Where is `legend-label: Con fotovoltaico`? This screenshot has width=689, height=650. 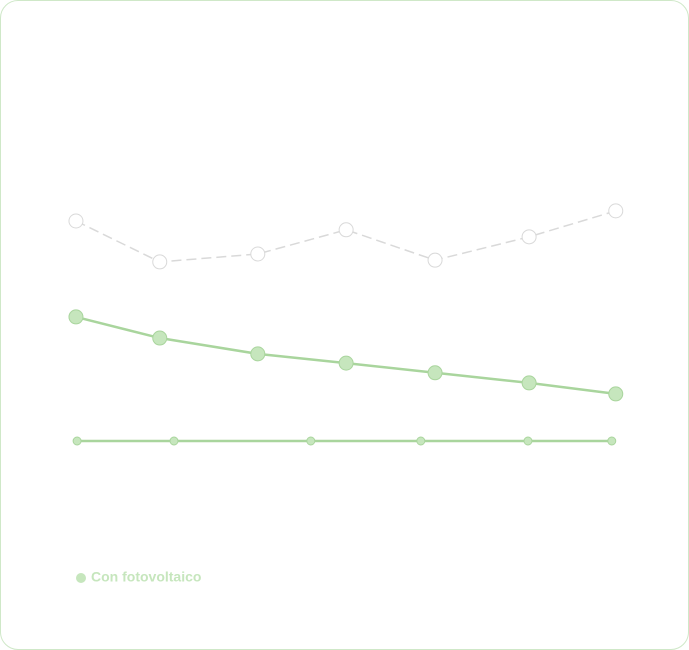 legend-label: Con fotovoltaico is located at coordinates (146, 577).